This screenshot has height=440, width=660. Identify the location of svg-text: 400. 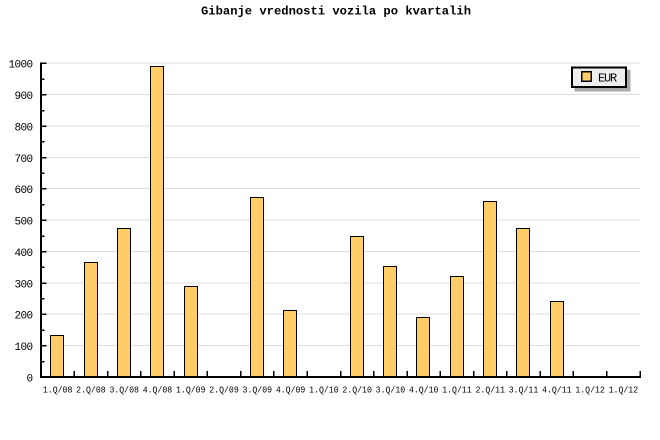
(23, 254).